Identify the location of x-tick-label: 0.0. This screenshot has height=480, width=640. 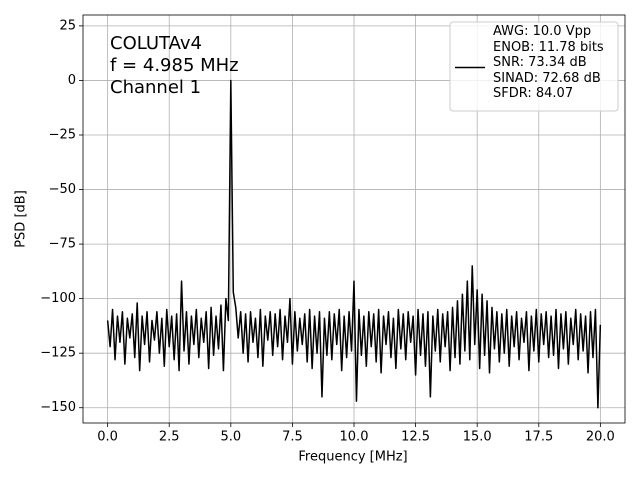
(107, 437).